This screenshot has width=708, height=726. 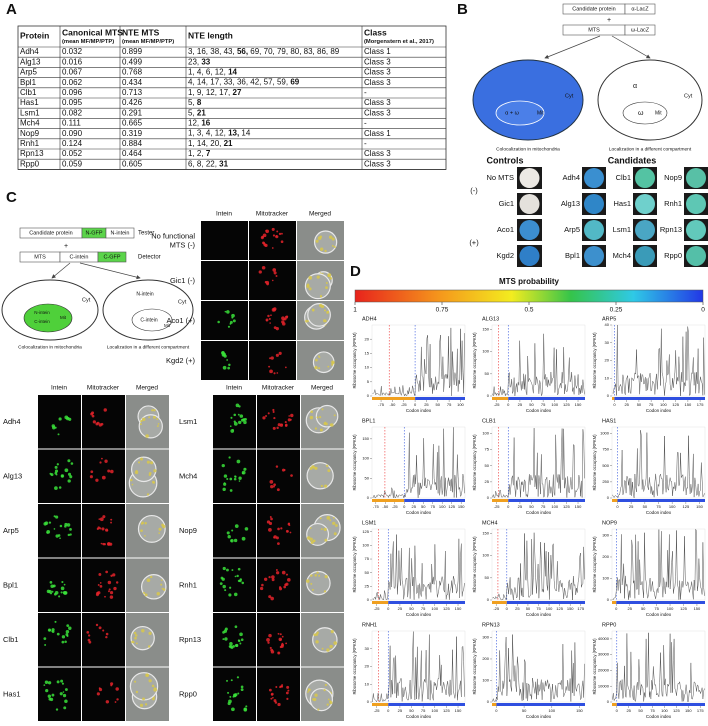 What do you see at coordinates (144, 294) in the screenshot?
I see `label: N-intein` at bounding box center [144, 294].